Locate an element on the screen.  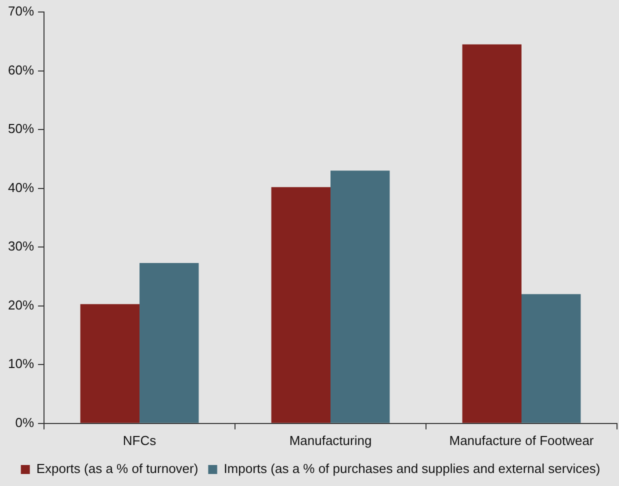
y-tick-label: 50% is located at coordinates (21, 128).